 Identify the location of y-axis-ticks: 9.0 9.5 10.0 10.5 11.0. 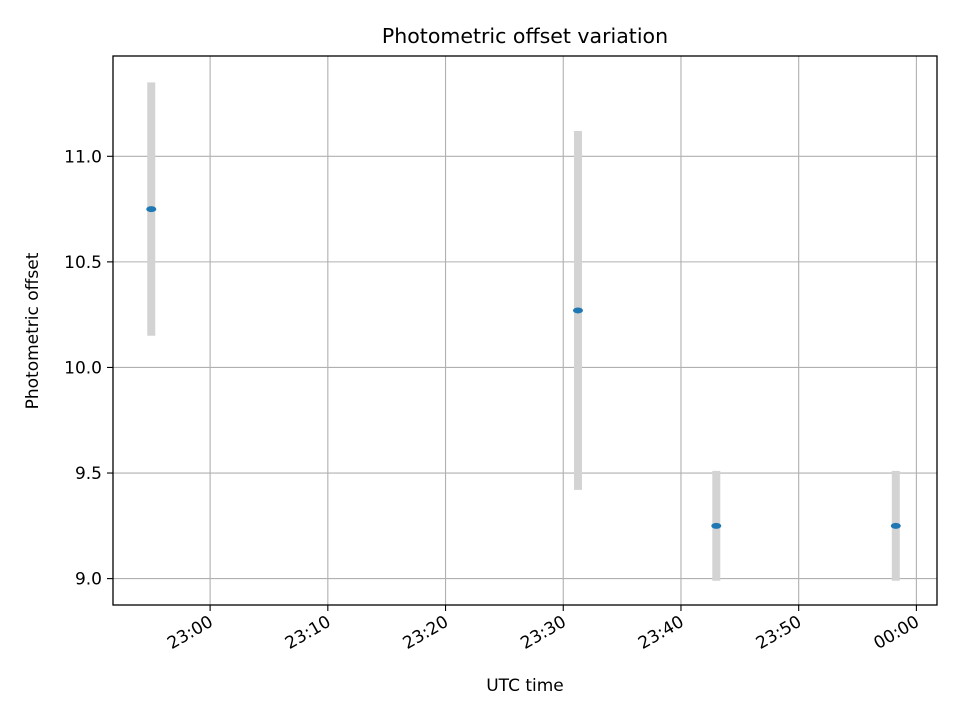
(88, 368).